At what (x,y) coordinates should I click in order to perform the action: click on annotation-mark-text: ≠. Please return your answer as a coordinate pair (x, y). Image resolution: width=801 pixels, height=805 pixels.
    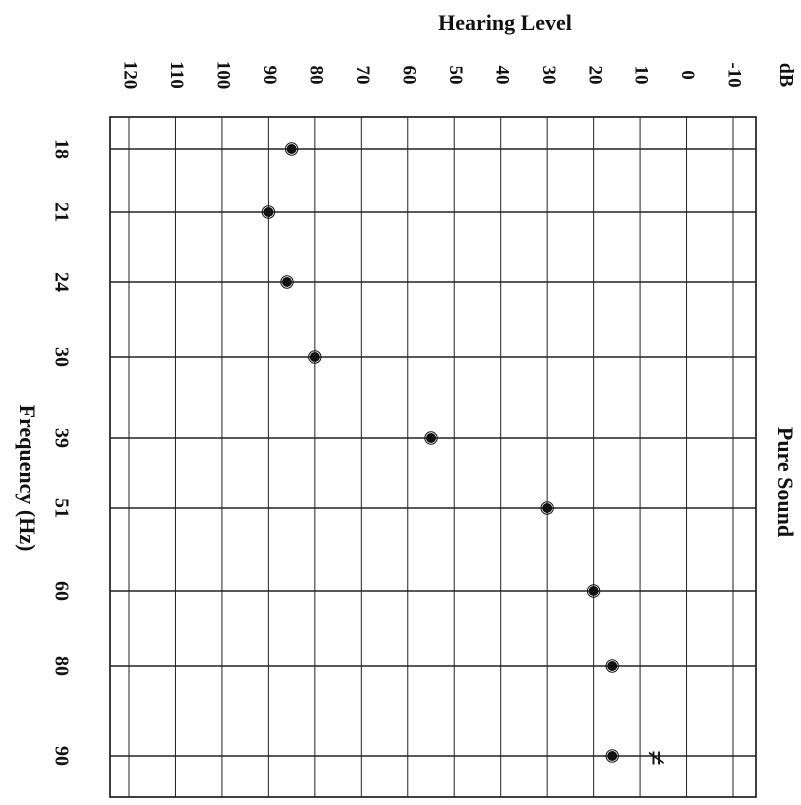
    Looking at the image, I should click on (655, 757).